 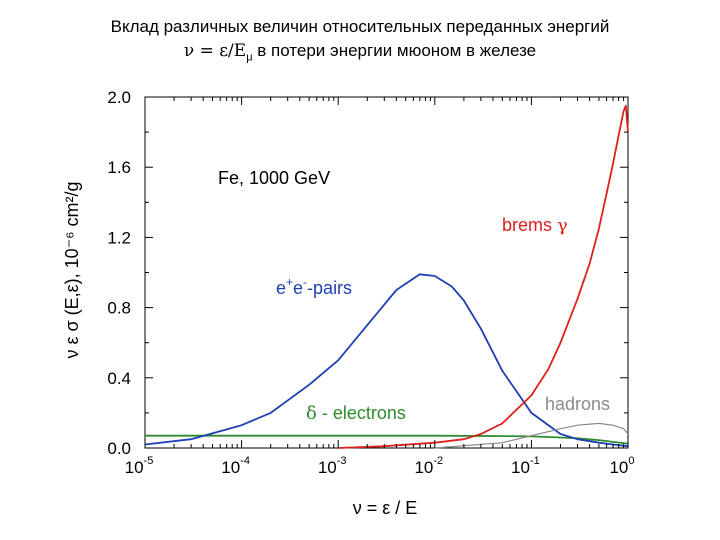 I want to click on y-tick-label: 2.0, so click(x=119, y=97).